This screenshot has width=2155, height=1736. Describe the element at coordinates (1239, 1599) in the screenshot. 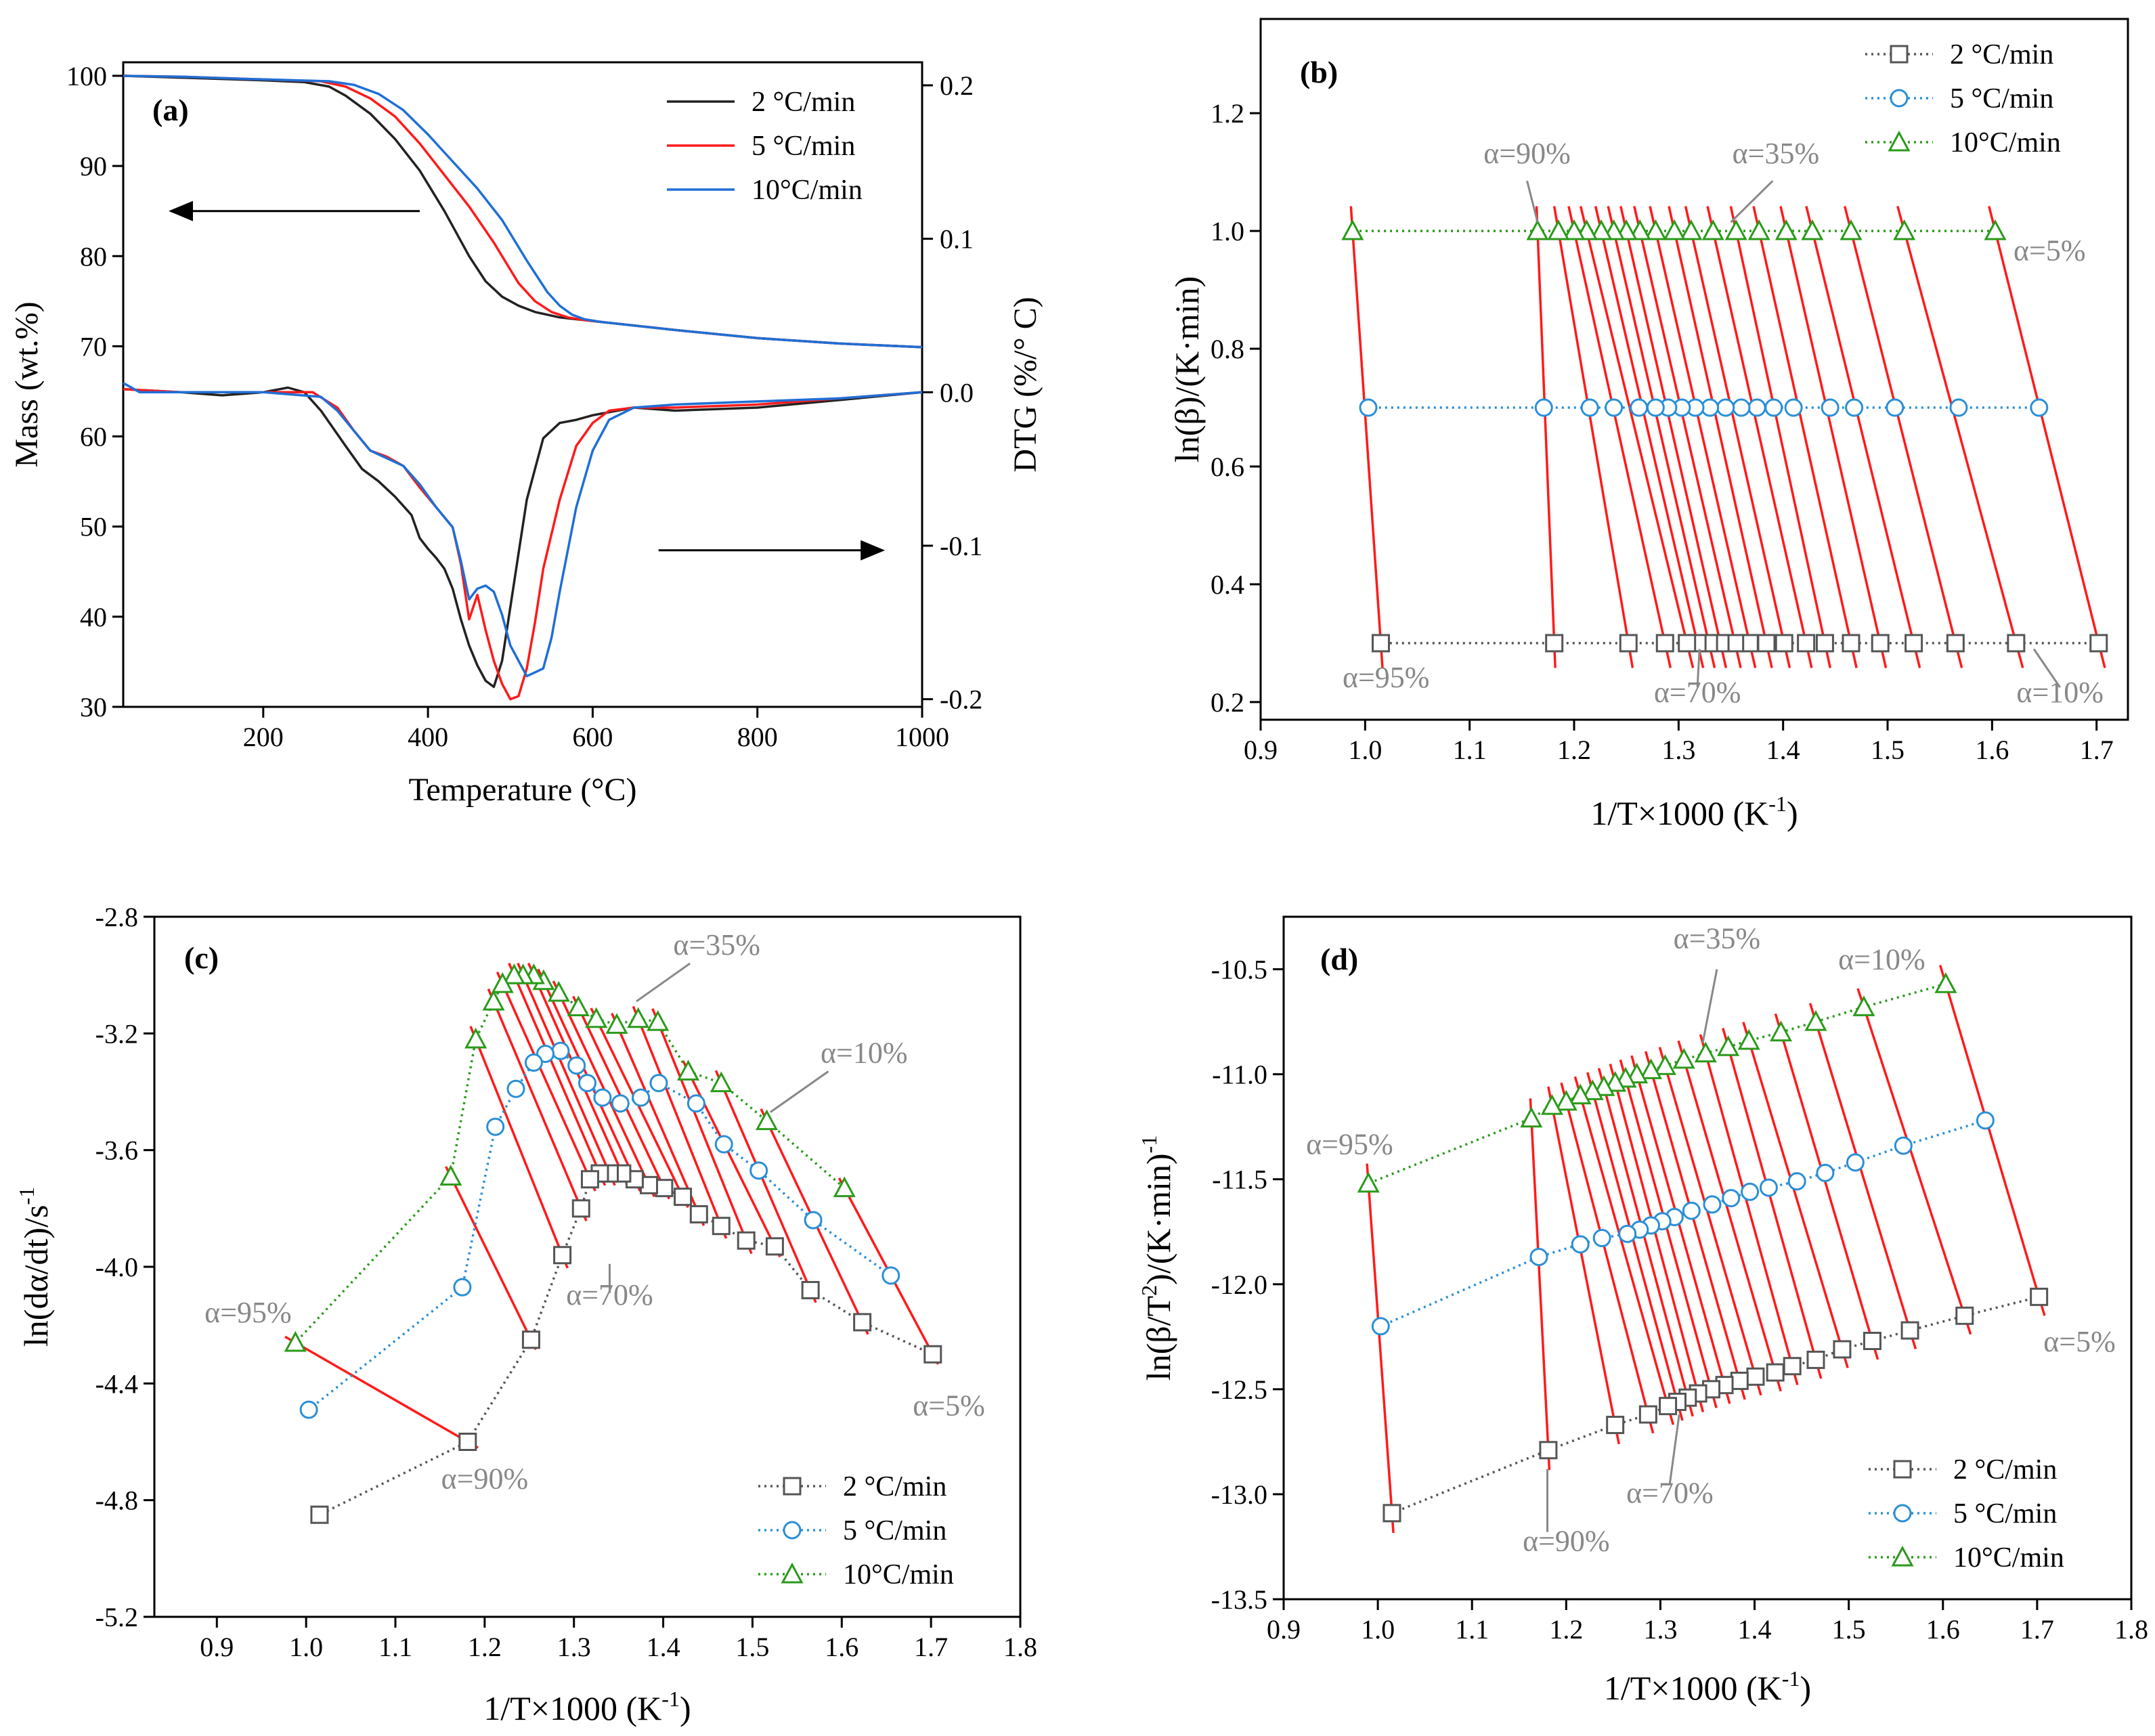

I see `y-tick-label: -13.5` at that location.